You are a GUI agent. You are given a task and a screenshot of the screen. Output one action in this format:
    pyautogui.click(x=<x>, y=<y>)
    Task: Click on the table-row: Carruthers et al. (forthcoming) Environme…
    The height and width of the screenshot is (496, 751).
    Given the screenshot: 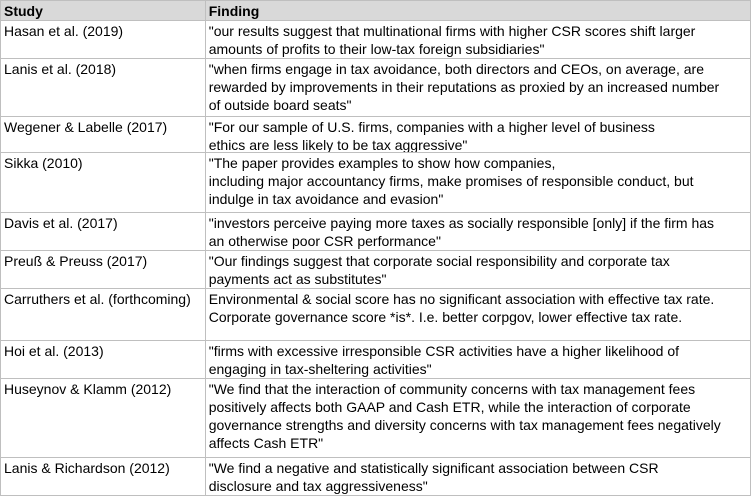 What is the action you would take?
    pyautogui.click(x=376, y=315)
    